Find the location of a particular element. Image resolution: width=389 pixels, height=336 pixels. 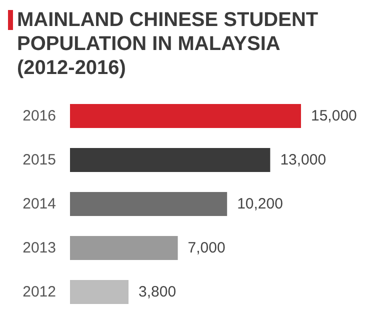

data-label: 15,000 is located at coordinates (334, 116).